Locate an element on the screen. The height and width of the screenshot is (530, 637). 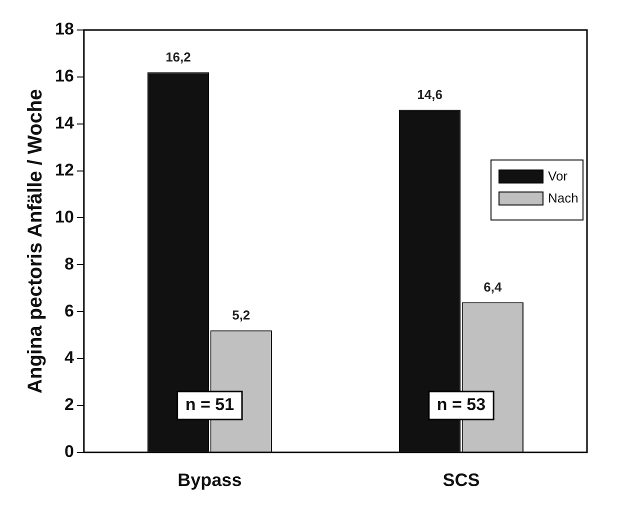
legend-label: Vor is located at coordinates (558, 176).